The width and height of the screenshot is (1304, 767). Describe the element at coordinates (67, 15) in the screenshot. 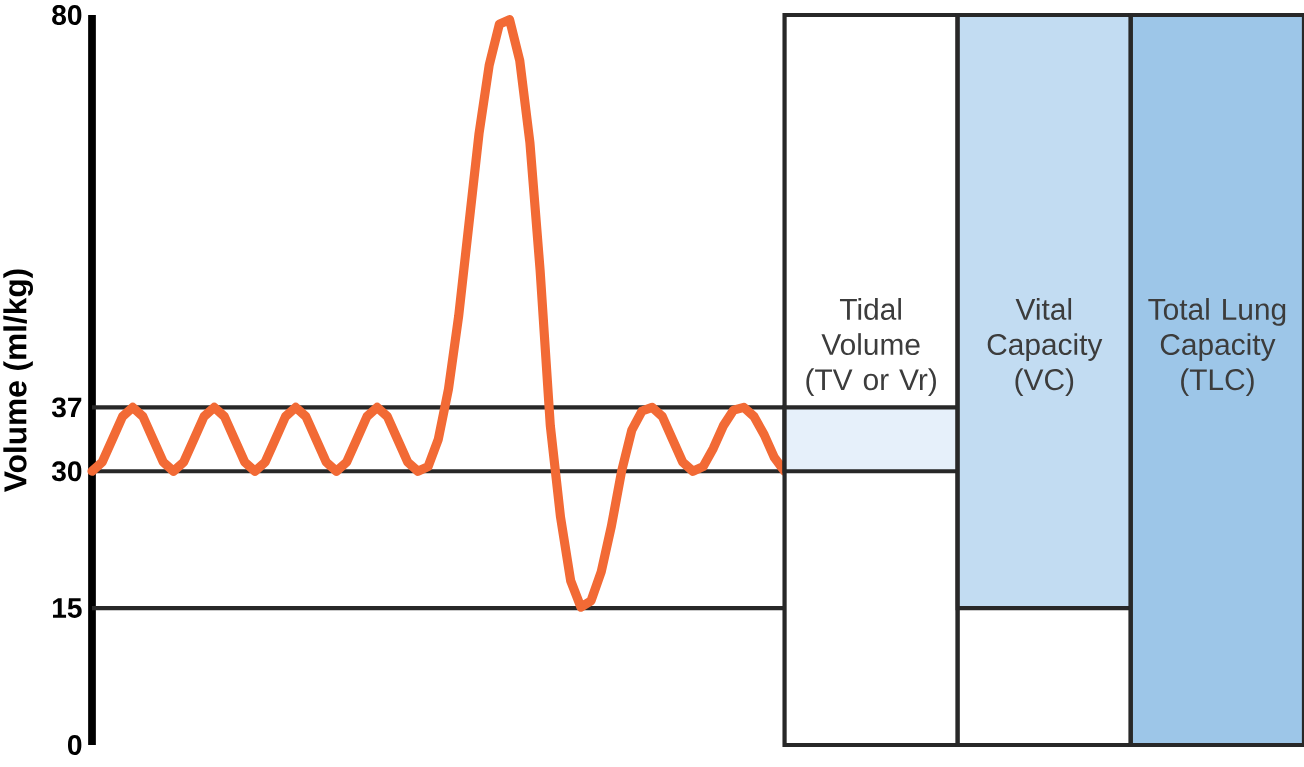

I see `y-tick-label: 80` at that location.